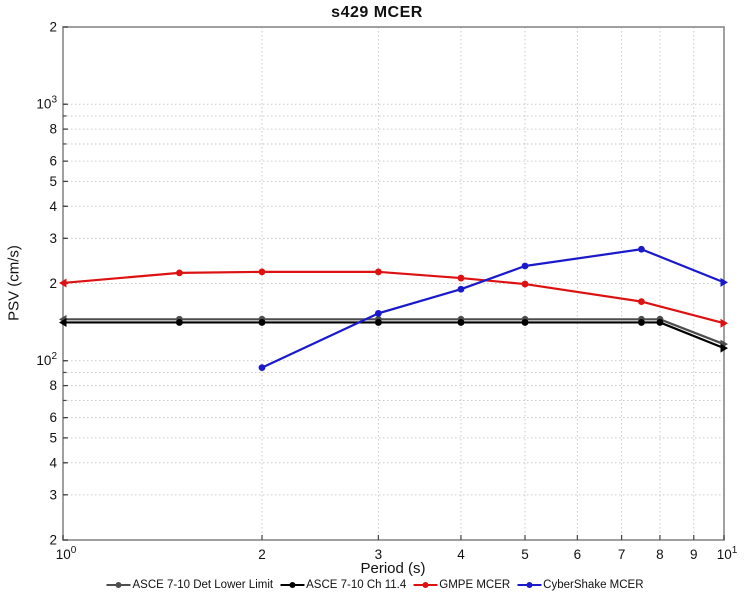 The width and height of the screenshot is (750, 600). I want to click on x-tick-label: 10⁰, so click(66, 553).